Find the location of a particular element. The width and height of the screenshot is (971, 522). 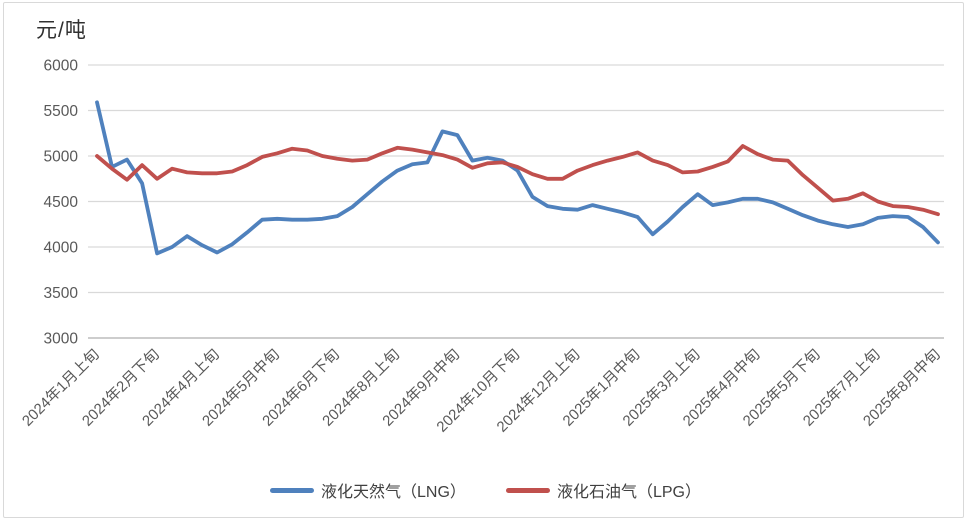

y-axis-labels: 6000 5500 5000 4500 4000 3500 3000 is located at coordinates (61, 203).